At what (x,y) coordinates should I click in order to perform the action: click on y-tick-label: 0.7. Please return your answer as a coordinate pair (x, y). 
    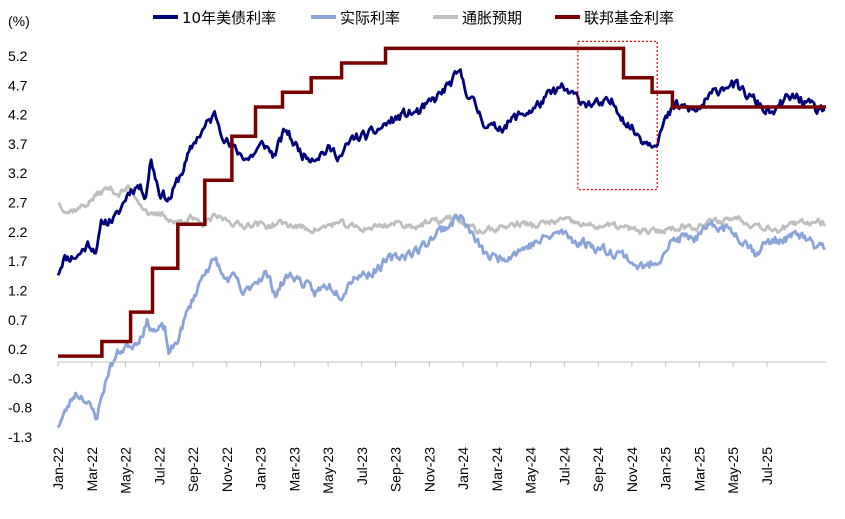
    Looking at the image, I should click on (18, 320).